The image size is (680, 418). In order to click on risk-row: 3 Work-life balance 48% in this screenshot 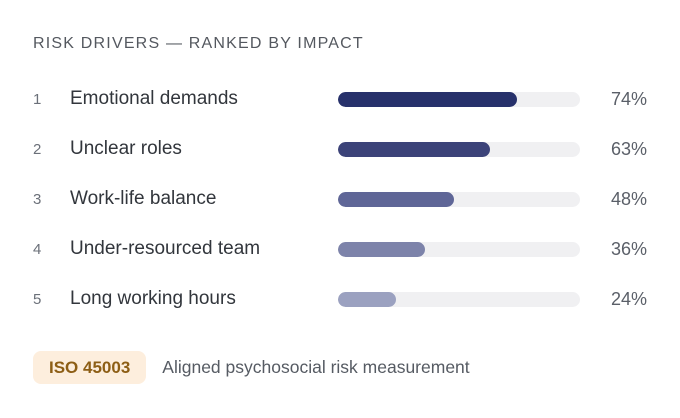, I will do `click(340, 199)`.